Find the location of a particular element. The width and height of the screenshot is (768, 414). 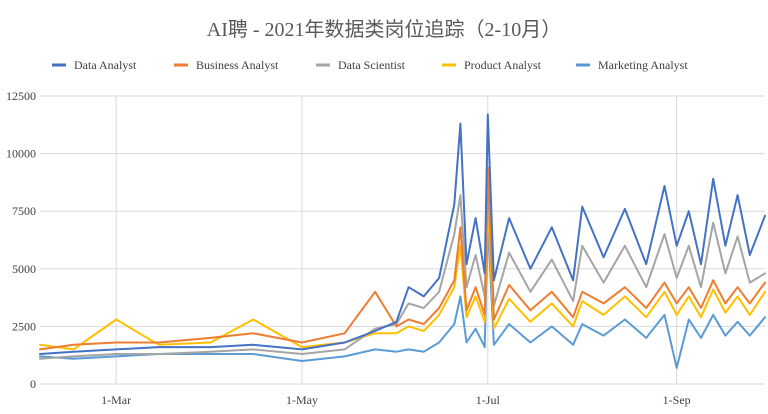

legend-item: Product Analyst is located at coordinates (492, 65).